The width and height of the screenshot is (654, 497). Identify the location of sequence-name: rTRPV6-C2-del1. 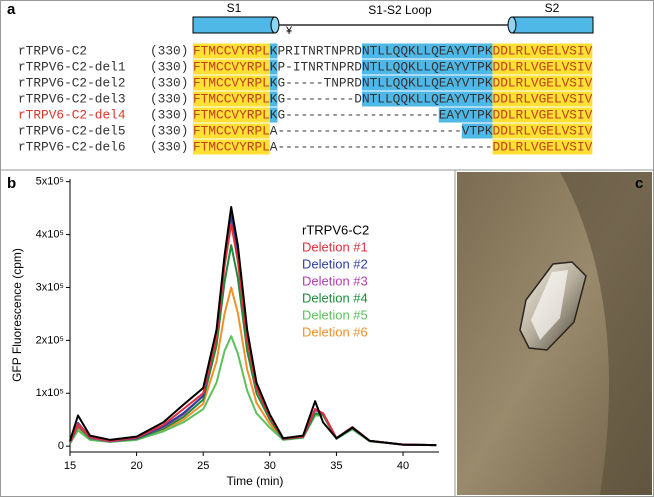
(72, 66).